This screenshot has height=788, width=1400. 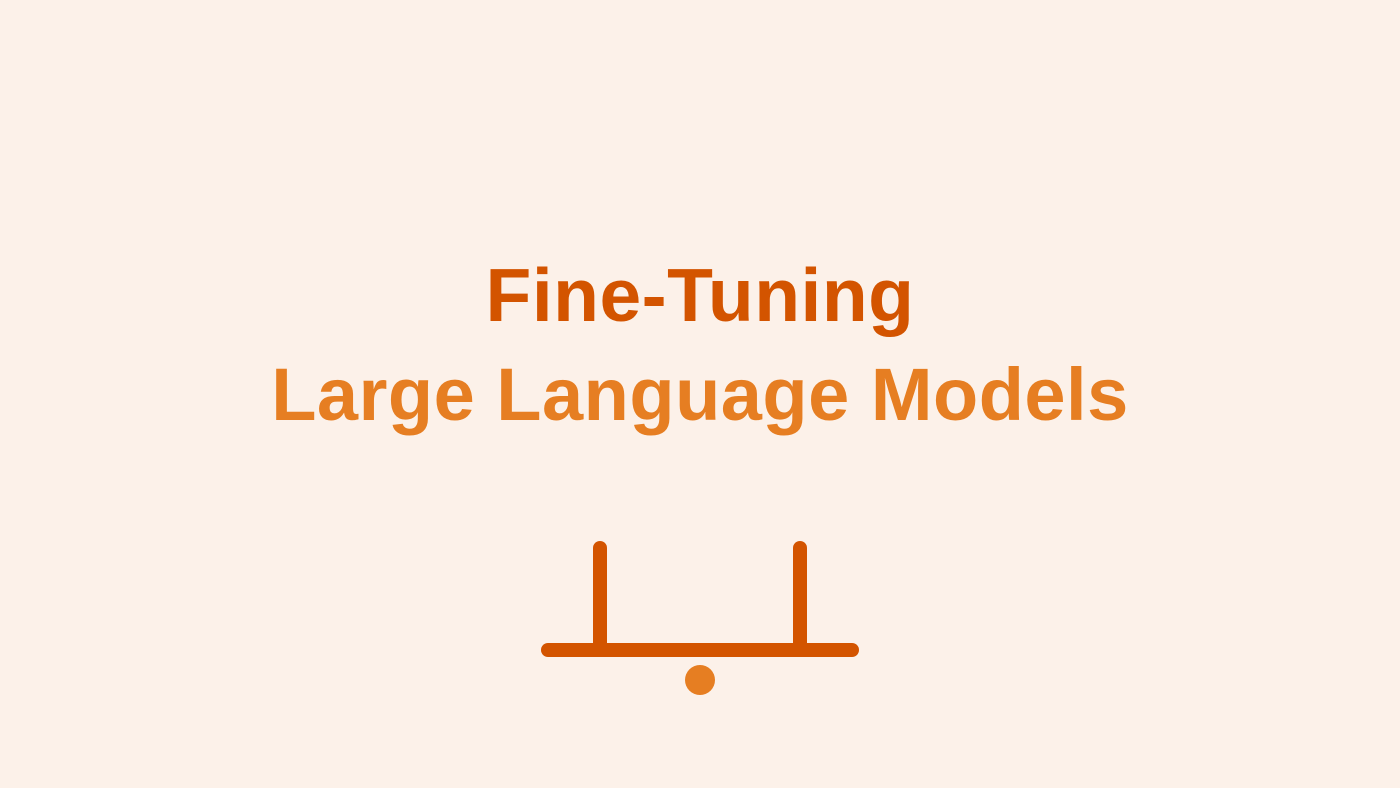 What do you see at coordinates (700, 295) in the screenshot?
I see `slide-title: Fine-Tuning` at bounding box center [700, 295].